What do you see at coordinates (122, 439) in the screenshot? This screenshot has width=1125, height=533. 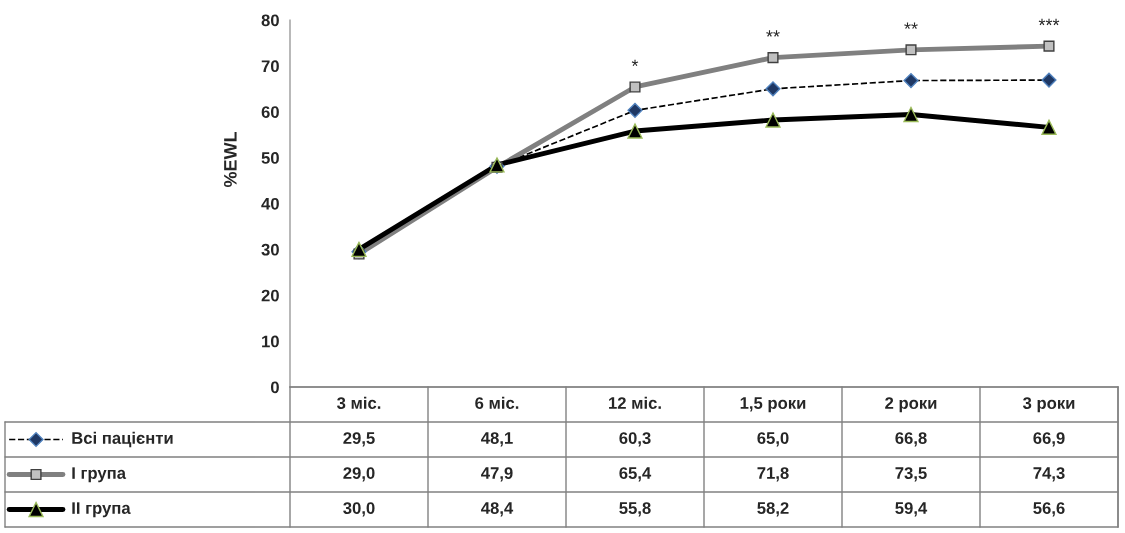 I see `legend-label: Всі пацієнти` at bounding box center [122, 439].